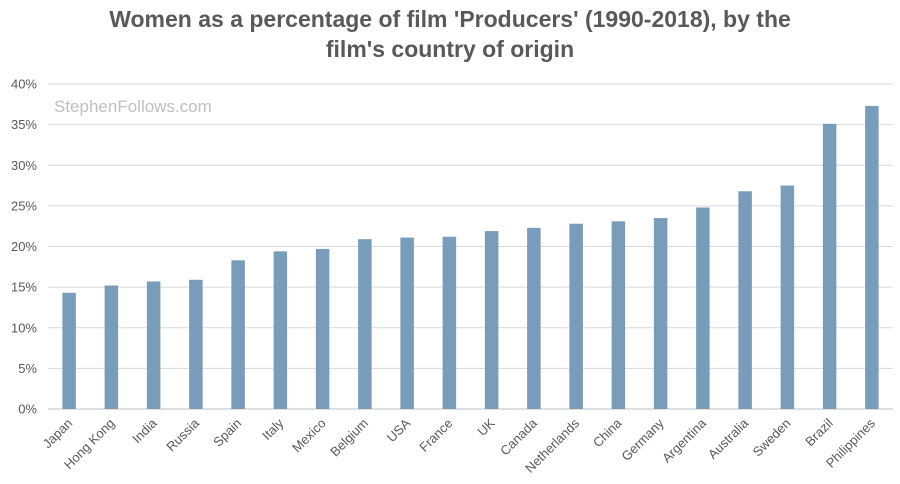  What do you see at coordinates (27, 409) in the screenshot?
I see `y-tick-label: 0%` at bounding box center [27, 409].